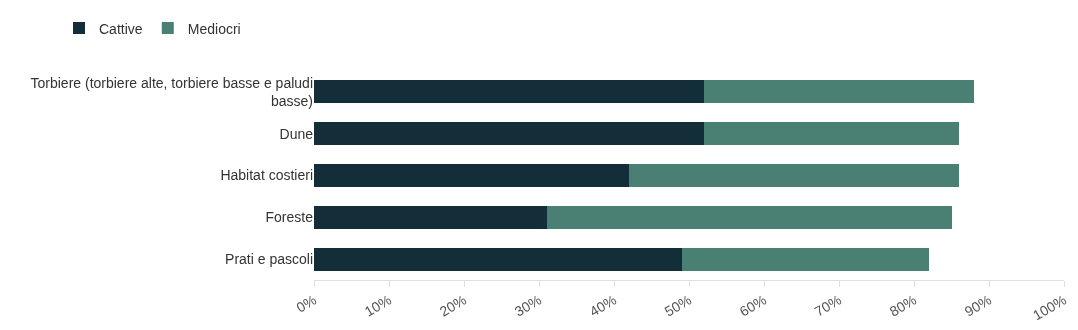 Image resolution: width=1078 pixels, height=330 pixels. Describe the element at coordinates (827, 305) in the screenshot. I see `x-tick-label: 70%` at that location.